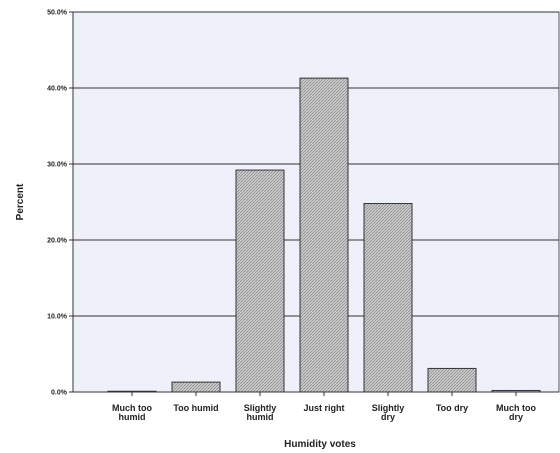  What do you see at coordinates (57, 317) in the screenshot?
I see `y-tick-label: 10.0%` at bounding box center [57, 317].